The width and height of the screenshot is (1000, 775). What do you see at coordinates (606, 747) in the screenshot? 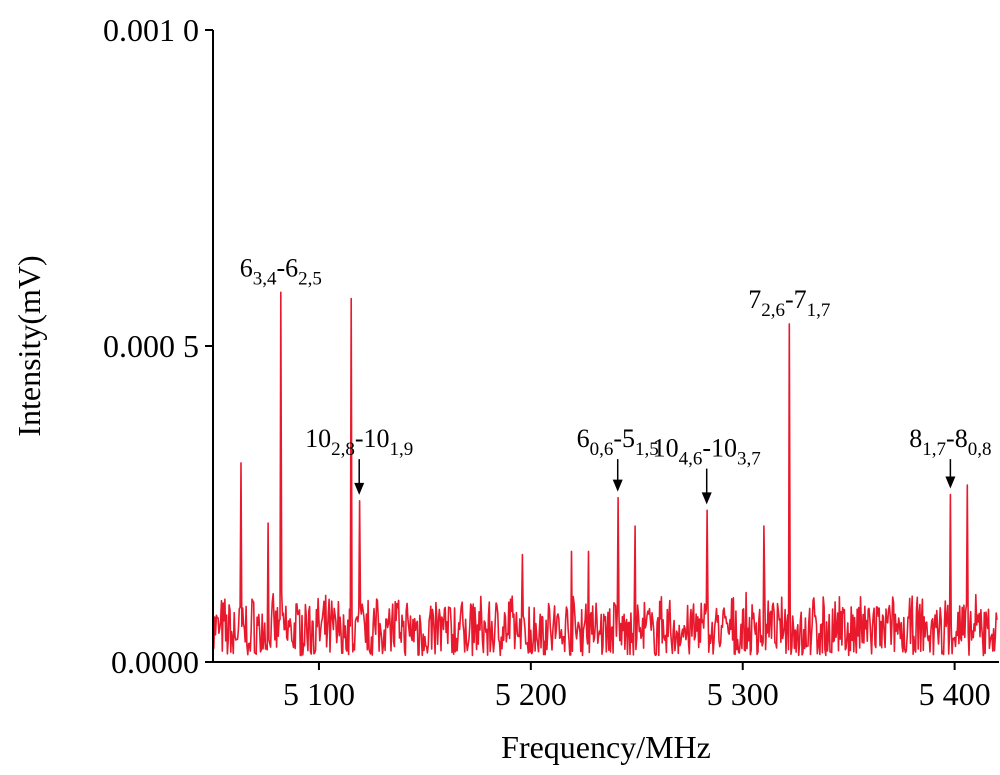
I see `x-axis-title: Frequency/MHz` at bounding box center [606, 747].